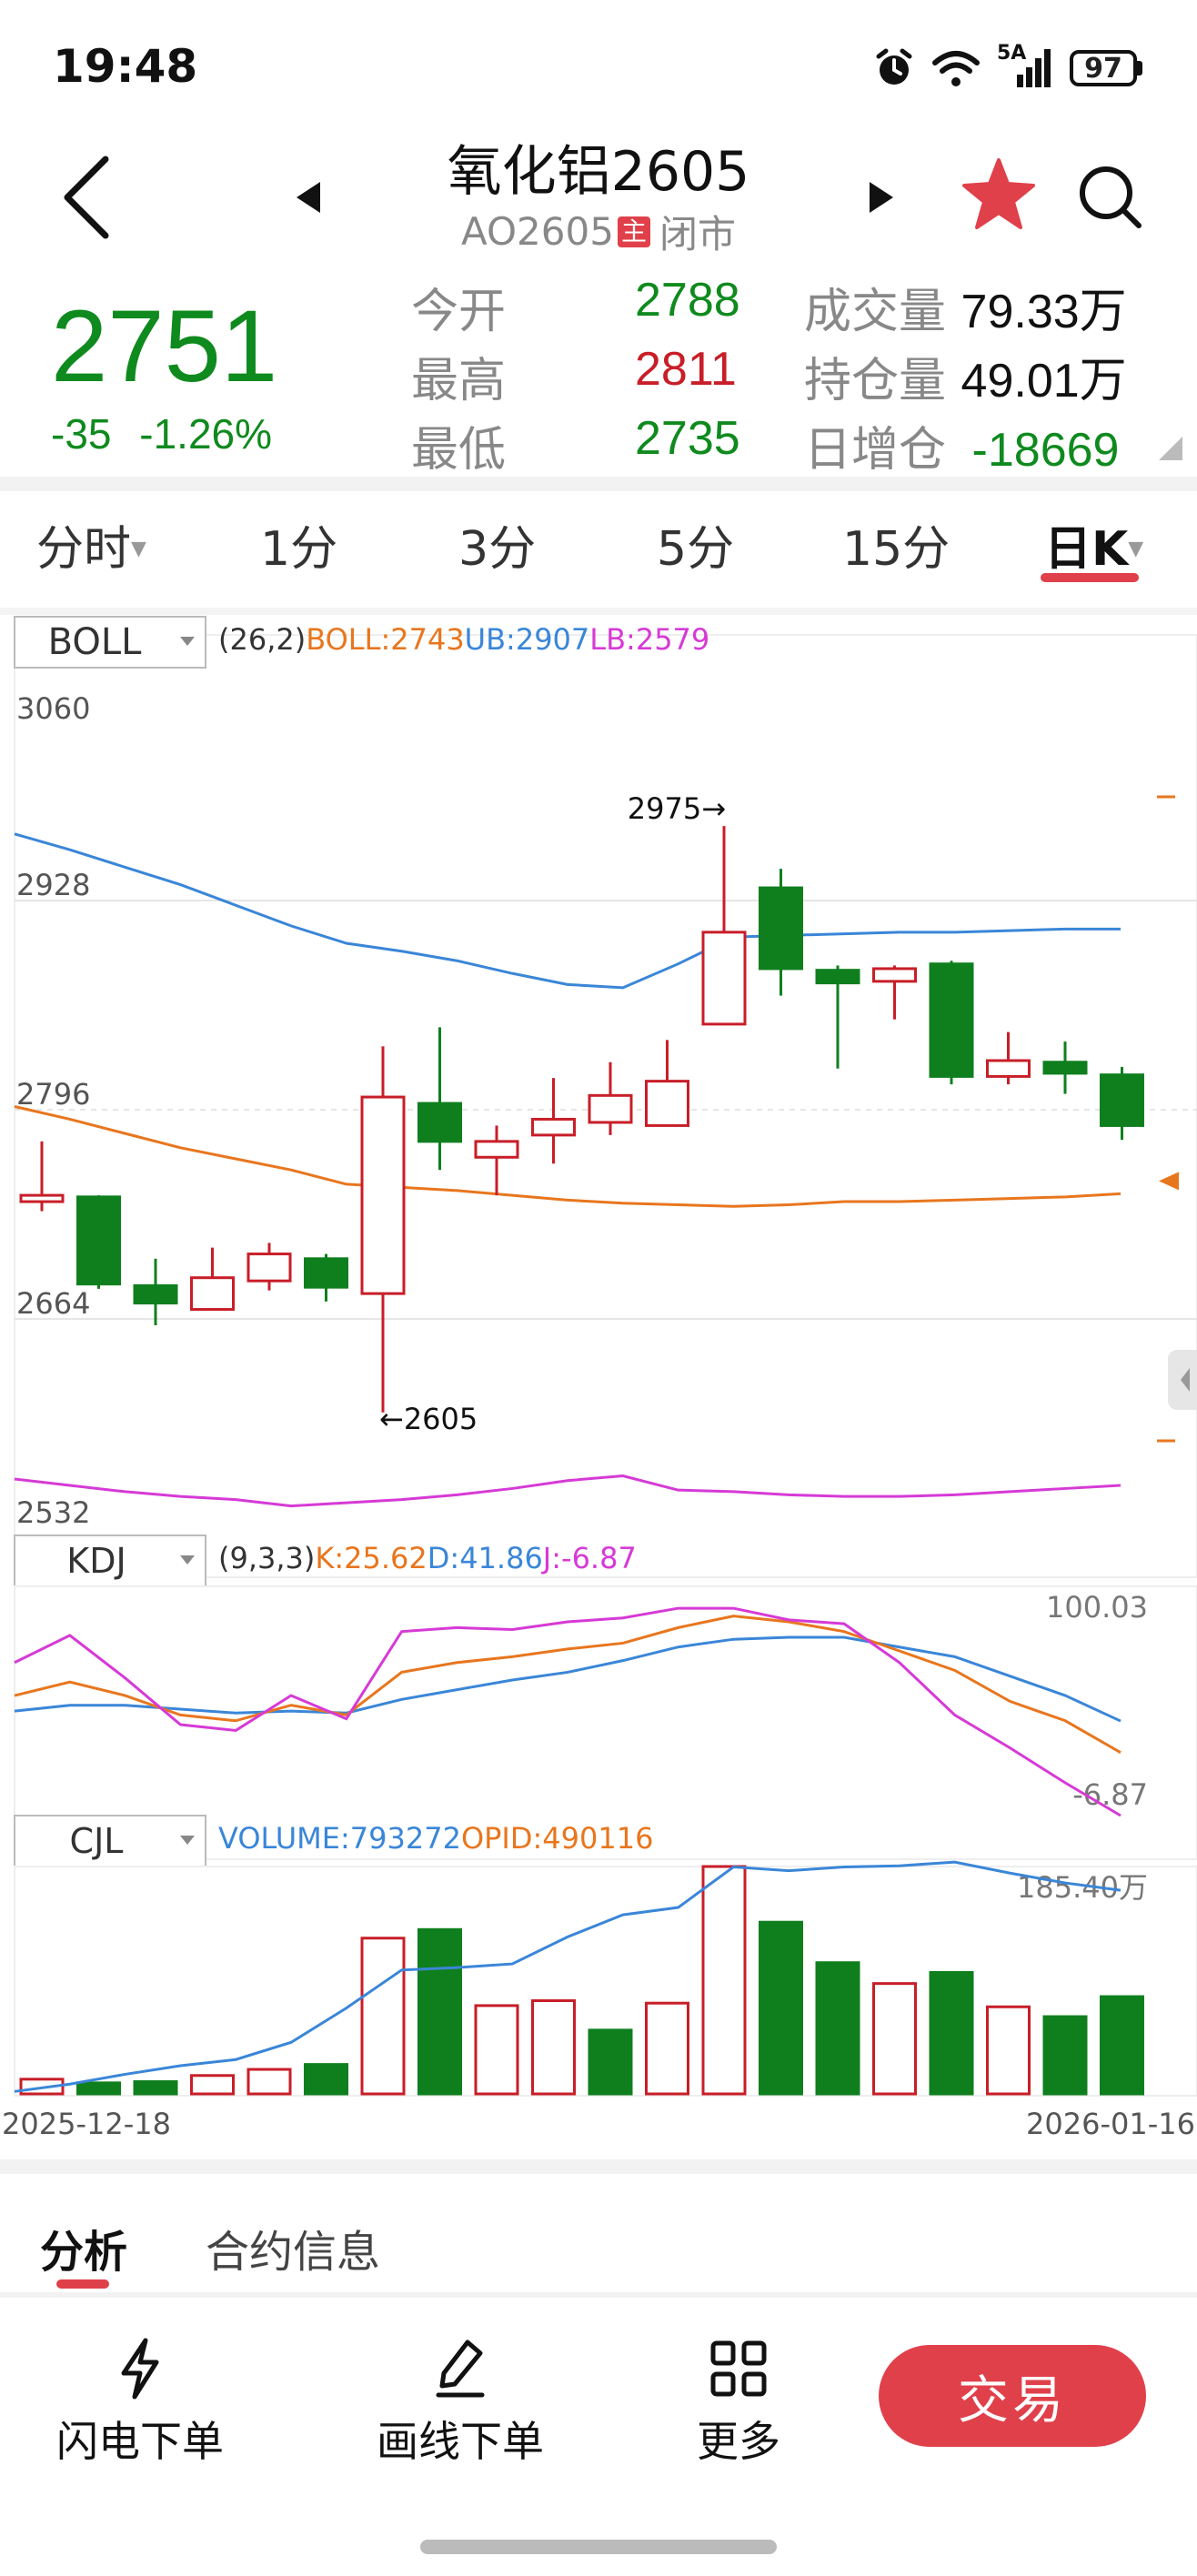 The height and width of the screenshot is (2576, 1197). What do you see at coordinates (140, 2369) in the screenshot?
I see `lightning-icon` at bounding box center [140, 2369].